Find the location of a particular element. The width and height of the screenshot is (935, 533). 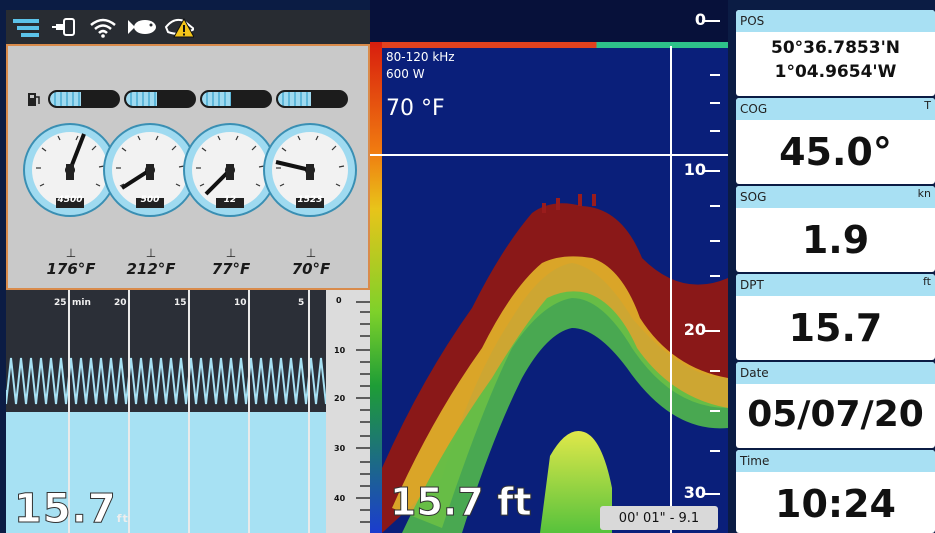

data-box-unit: kn is located at coordinates (924, 193).